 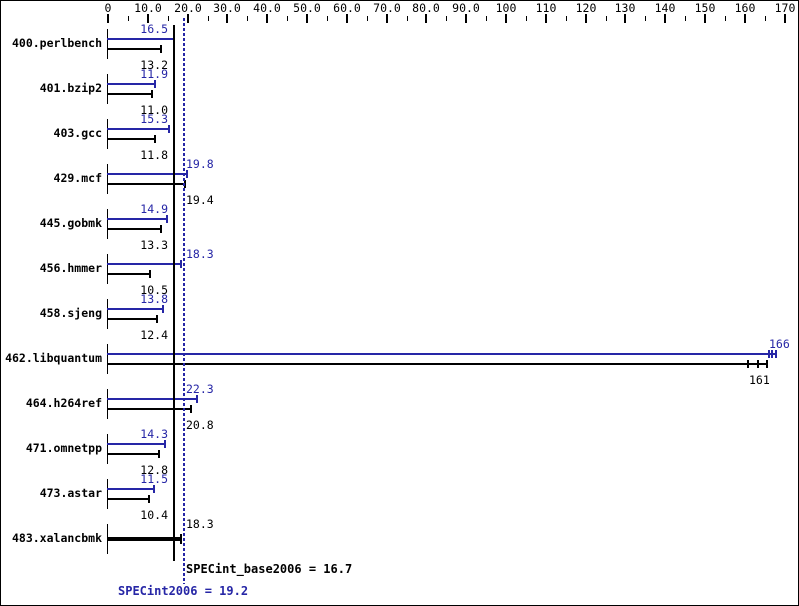 What do you see at coordinates (586, 8) in the screenshot?
I see `axis-tick-label: 120` at bounding box center [586, 8].